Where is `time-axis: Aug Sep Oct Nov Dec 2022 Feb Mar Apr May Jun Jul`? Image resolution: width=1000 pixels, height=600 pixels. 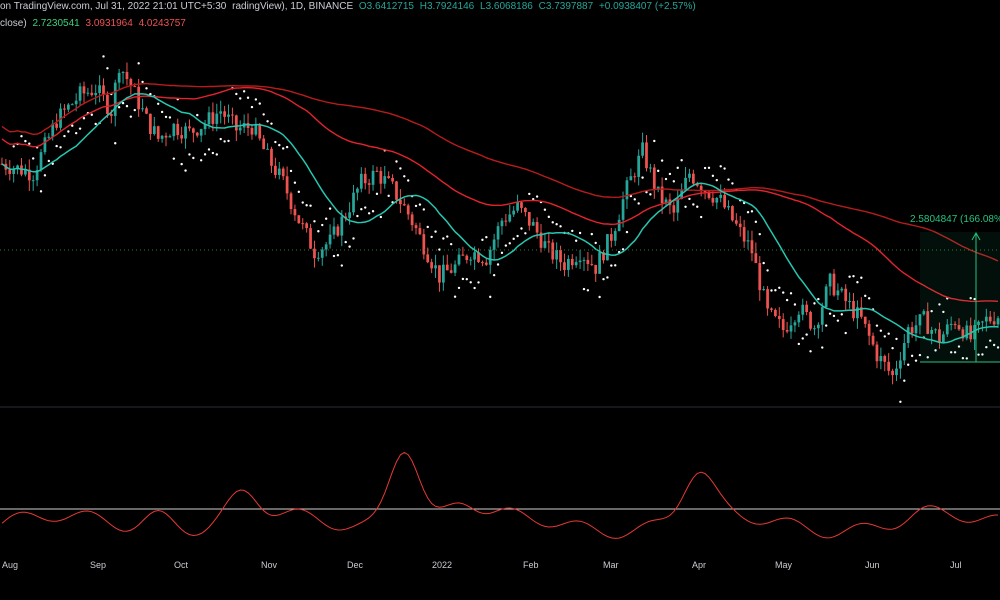
time-axis: Aug Sep Oct Nov Dec 2022 Feb Mar Apr May Jun Jul is located at coordinates (482, 565).